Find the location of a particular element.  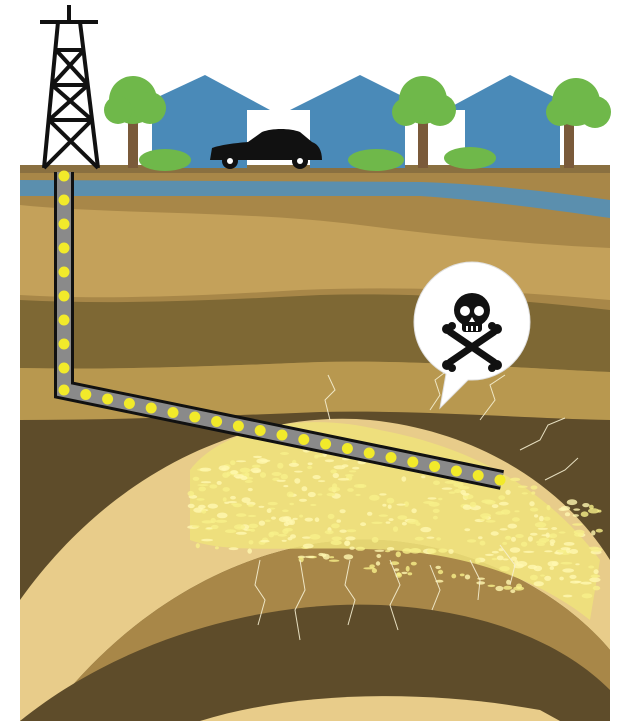

aquifer is located at coordinates (315, 199).